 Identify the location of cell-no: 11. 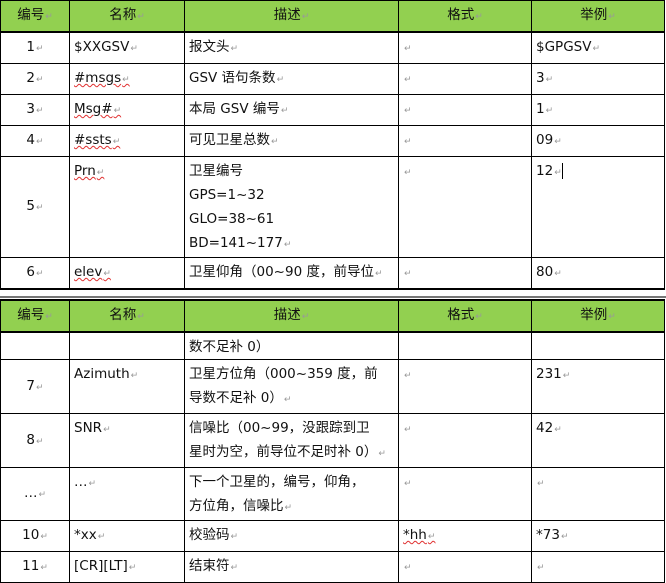
(35, 567).